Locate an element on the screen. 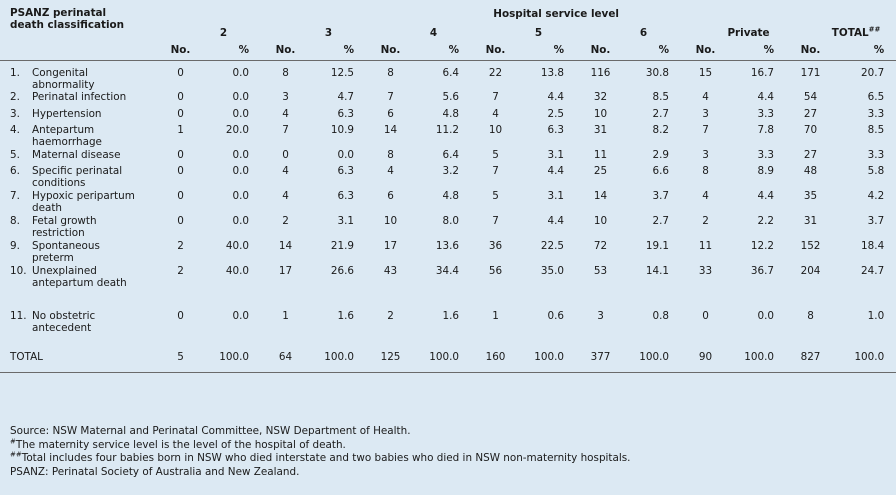 The width and height of the screenshot is (896, 495). percent-cell: 2.9 is located at coordinates (660, 154).